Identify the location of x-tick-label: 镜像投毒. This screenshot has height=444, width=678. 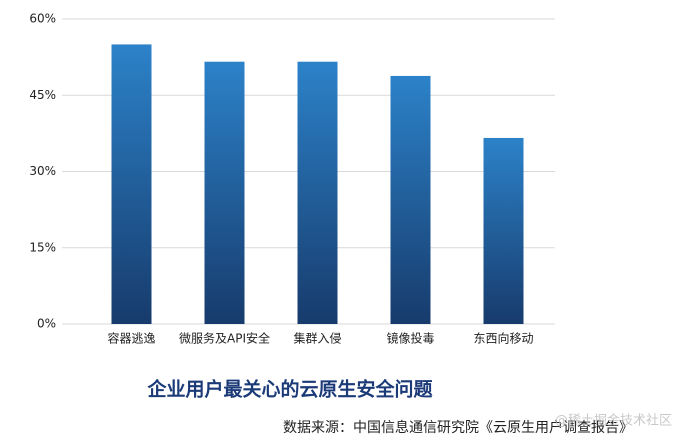
(410, 338).